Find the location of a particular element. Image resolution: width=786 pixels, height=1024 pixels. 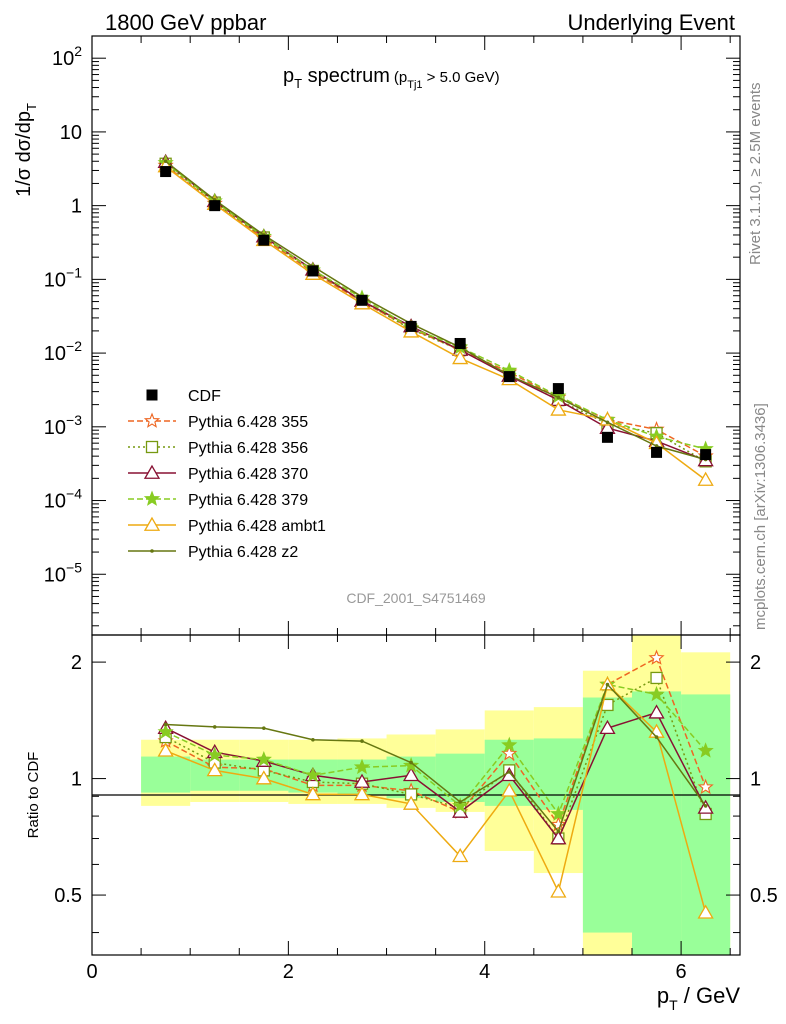

ratio-ytick-label-right: 0.5 is located at coordinates (764, 896).